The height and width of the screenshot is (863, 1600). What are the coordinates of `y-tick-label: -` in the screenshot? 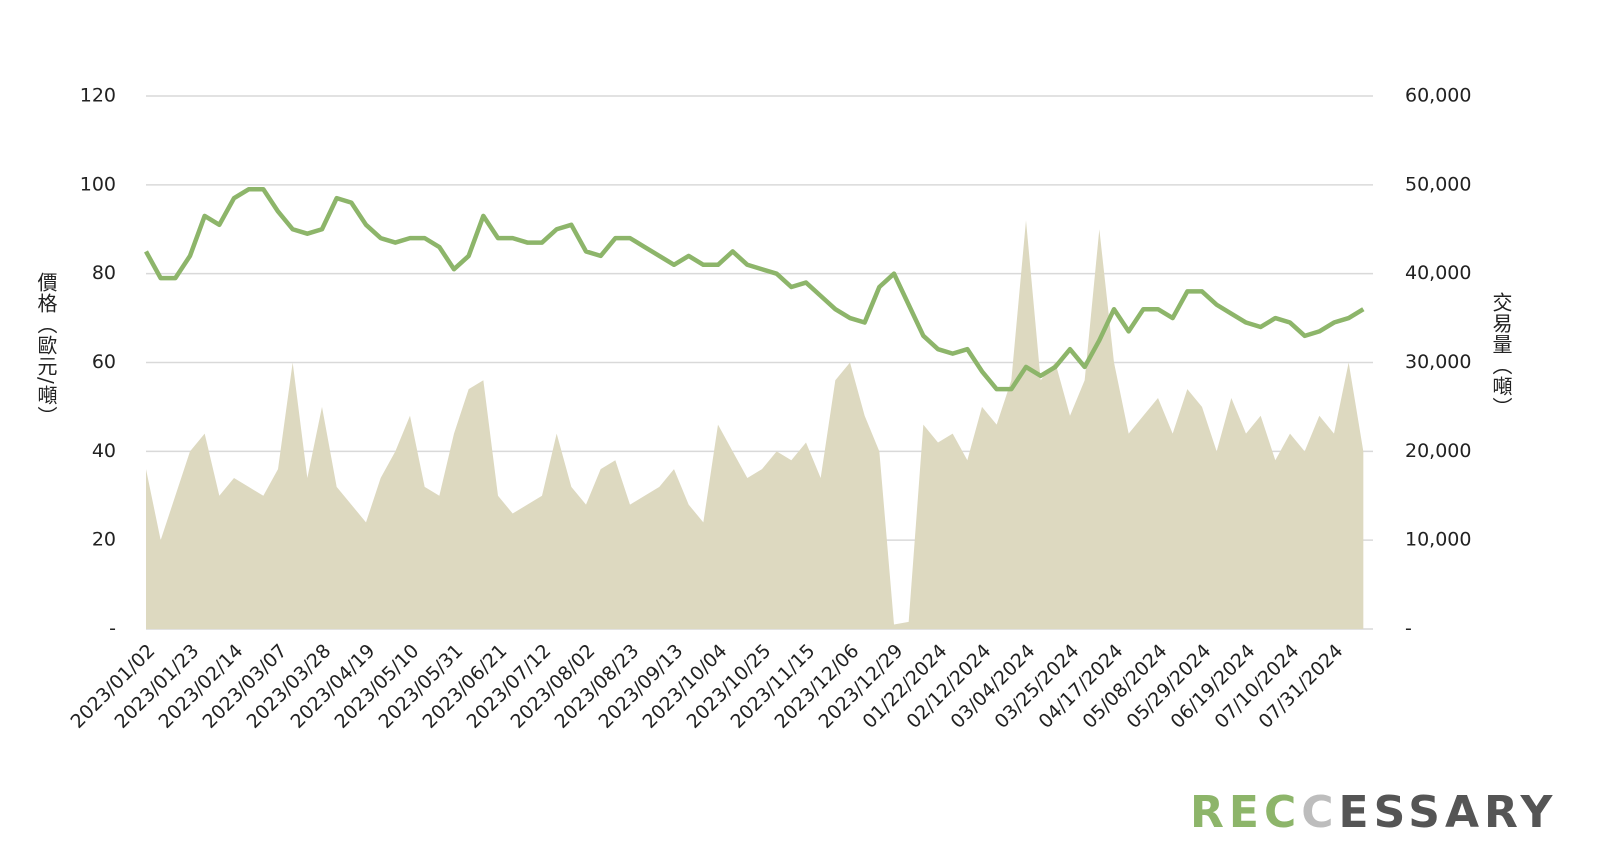 It's located at (112, 629).